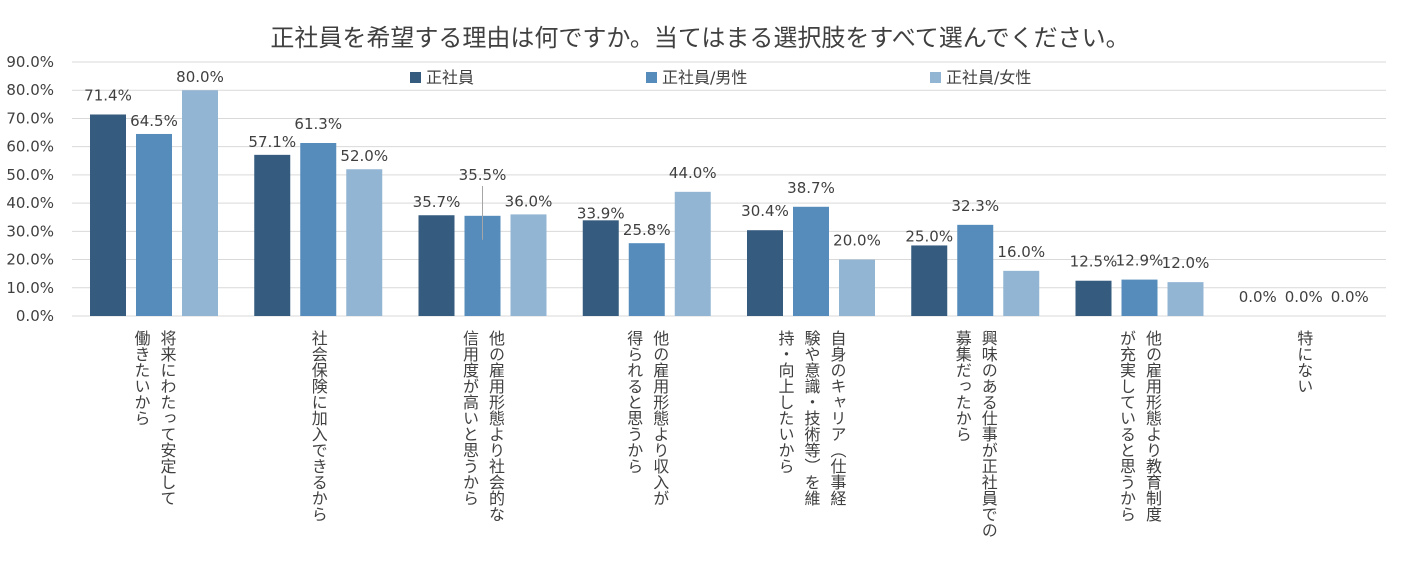 Image resolution: width=1412 pixels, height=581 pixels. I want to click on legend-label: 正社員/男性, so click(704, 77).